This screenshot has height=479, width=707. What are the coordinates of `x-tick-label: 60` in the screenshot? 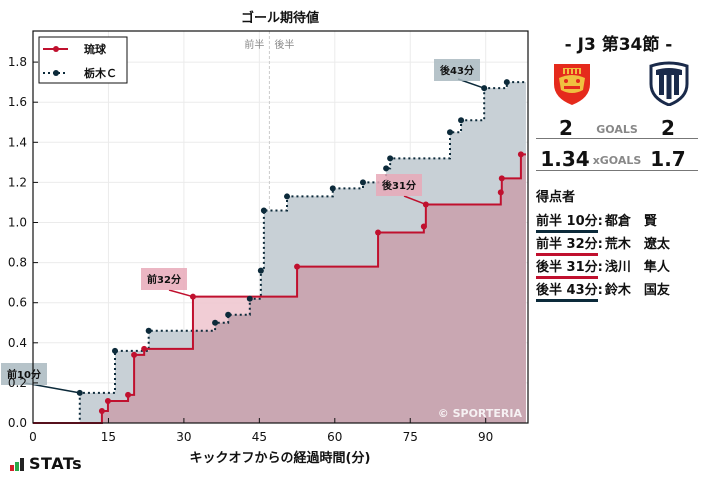 It's located at (334, 437).